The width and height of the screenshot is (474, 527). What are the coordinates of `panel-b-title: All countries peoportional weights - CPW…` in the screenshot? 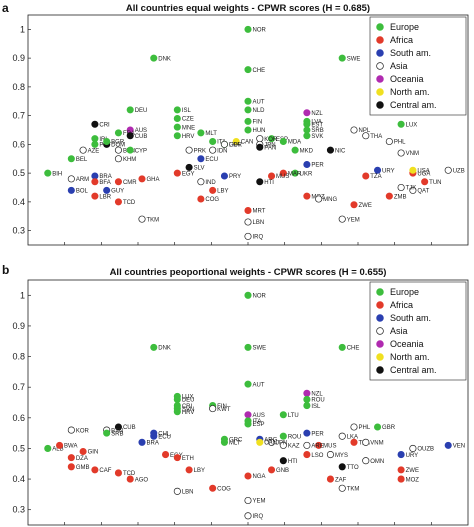 It's located at (248, 272).